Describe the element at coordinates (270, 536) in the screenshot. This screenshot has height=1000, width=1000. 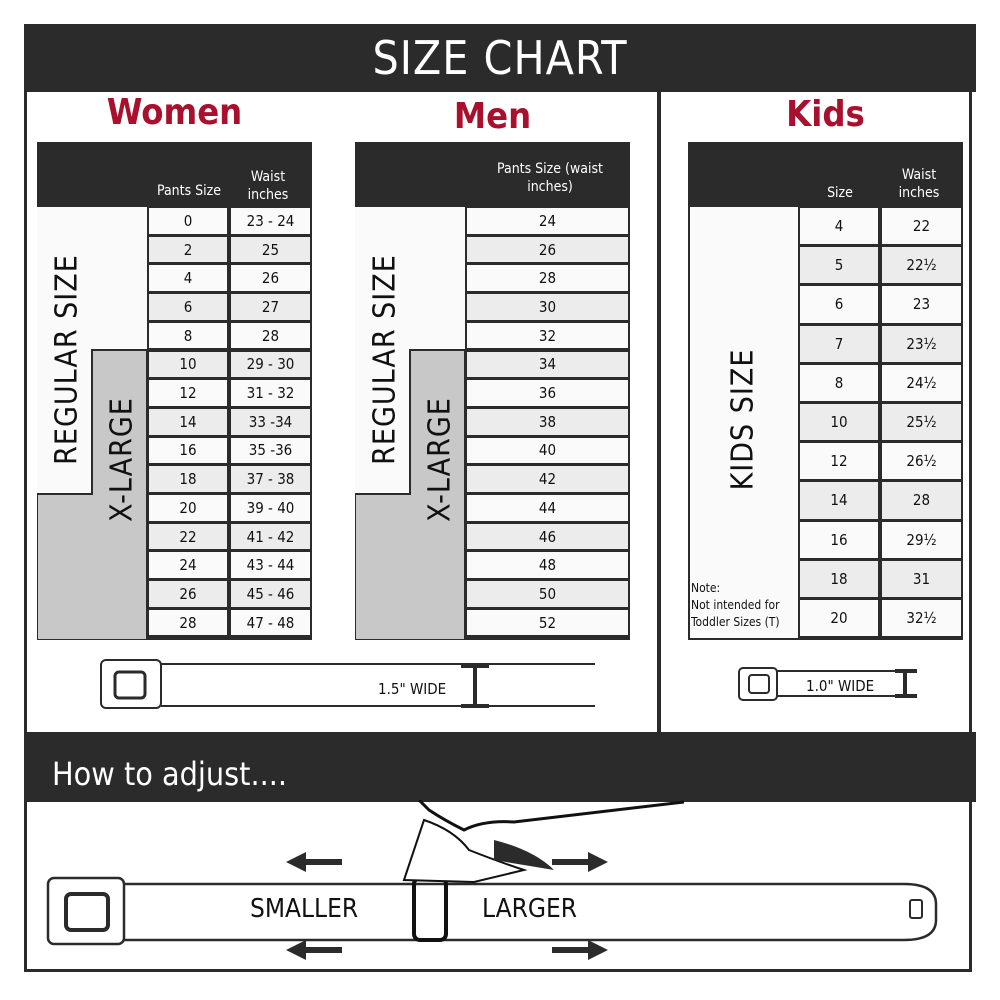
I see `waist-cell: 41 - 42` at that location.